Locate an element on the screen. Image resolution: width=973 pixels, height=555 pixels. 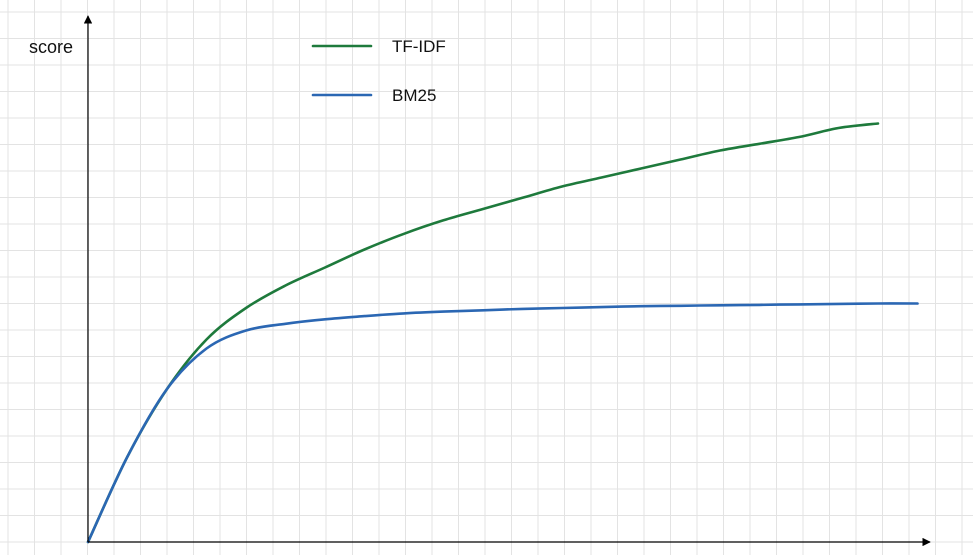
legend-item: TF-IDF is located at coordinates (378, 46).